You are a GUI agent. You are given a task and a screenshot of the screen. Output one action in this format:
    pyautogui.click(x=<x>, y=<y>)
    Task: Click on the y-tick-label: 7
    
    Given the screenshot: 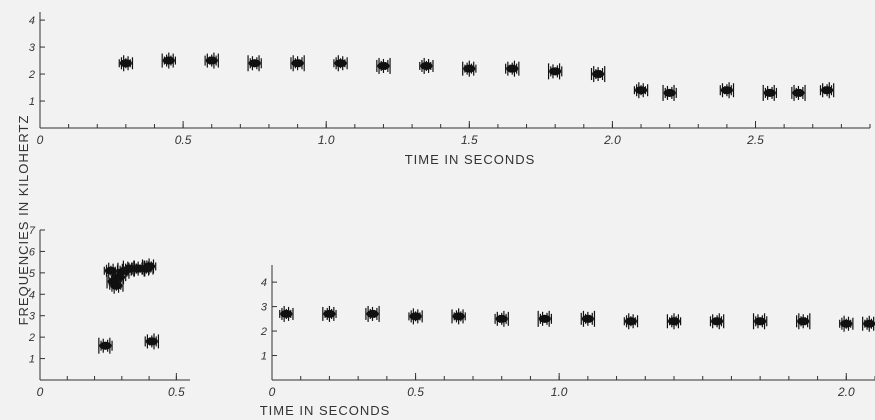 What is the action you would take?
    pyautogui.click(x=32, y=231)
    